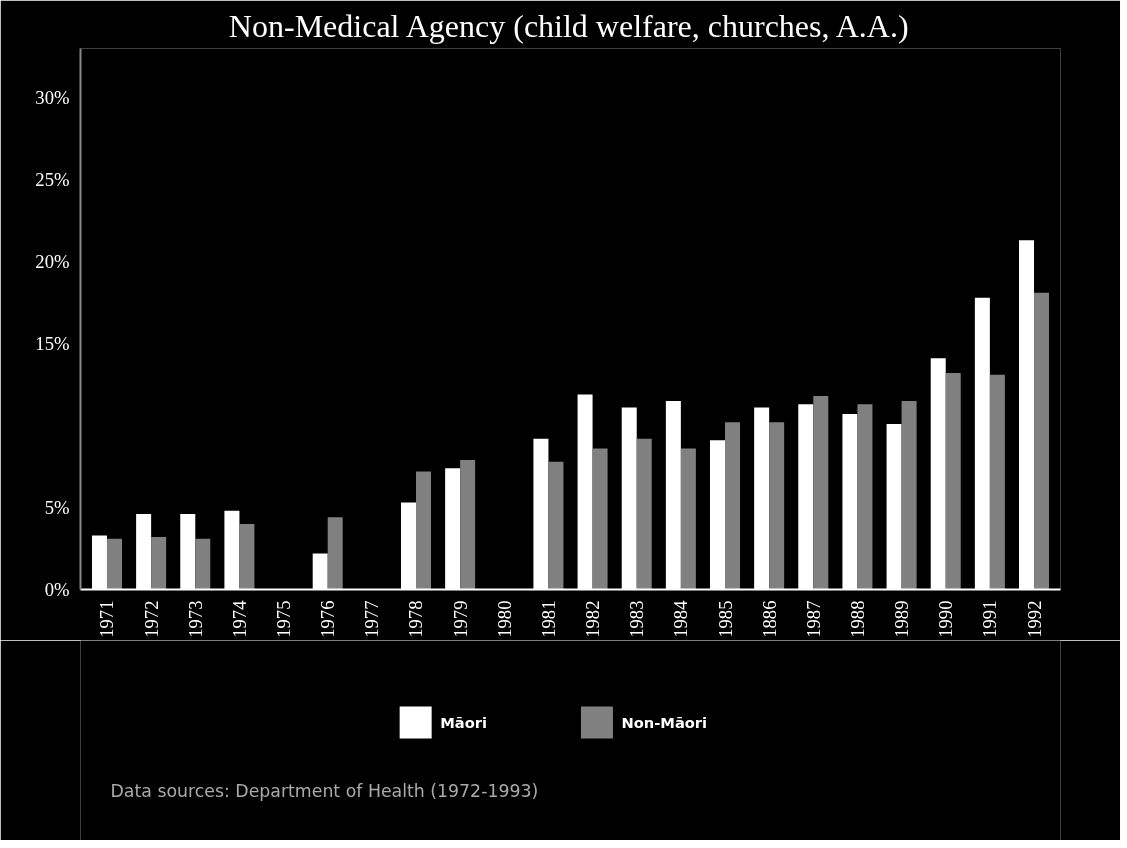 The height and width of the screenshot is (848, 1127). I want to click on x-tick-label: 1983, so click(637, 619).